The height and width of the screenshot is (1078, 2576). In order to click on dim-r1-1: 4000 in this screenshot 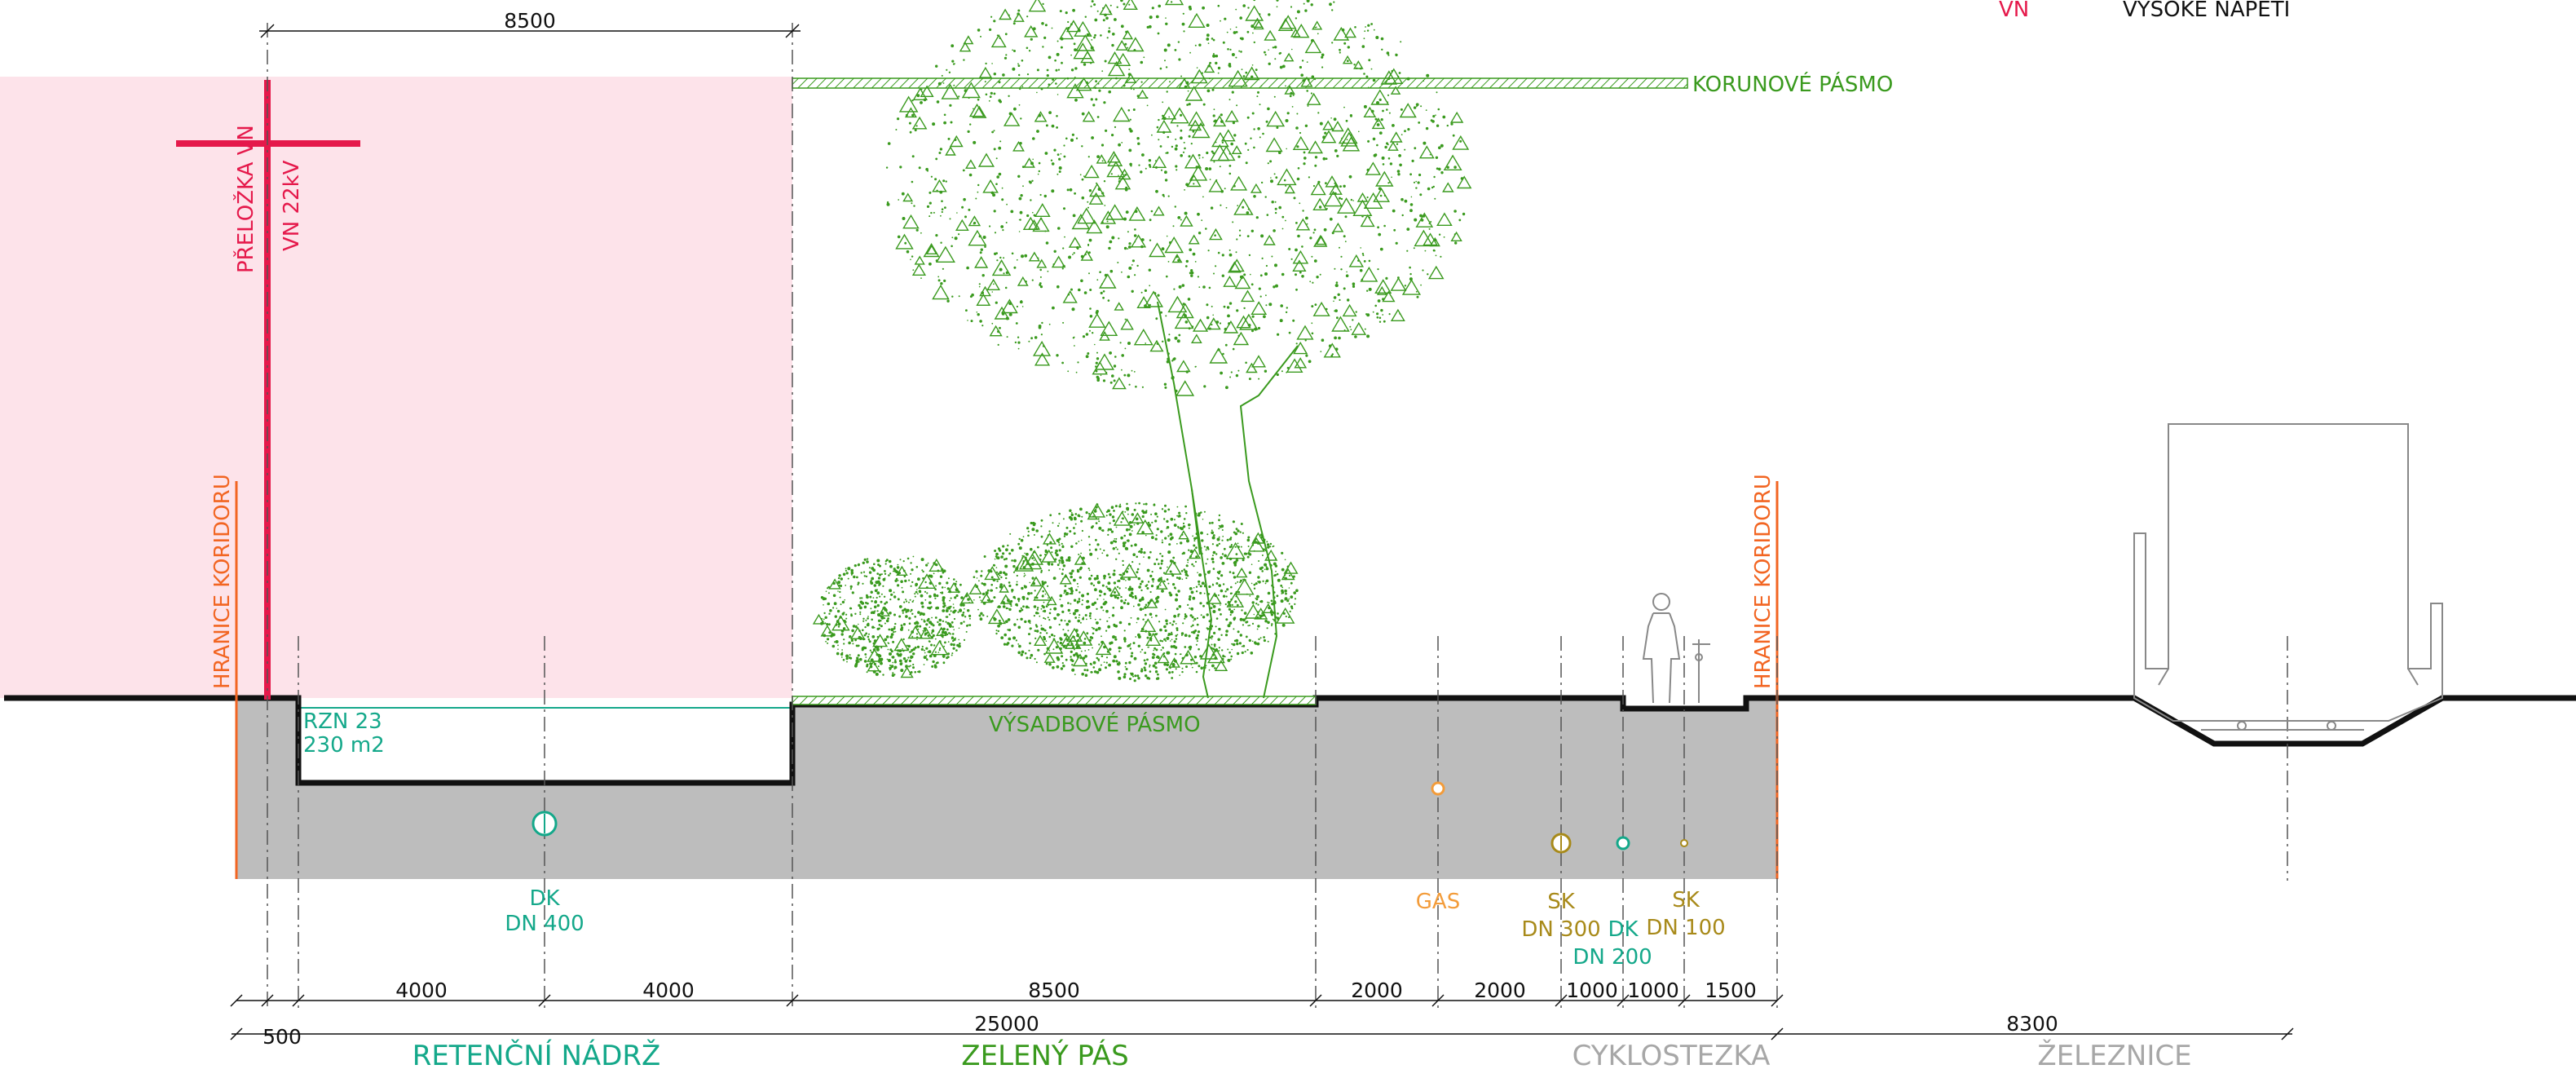, I will do `click(668, 990)`.